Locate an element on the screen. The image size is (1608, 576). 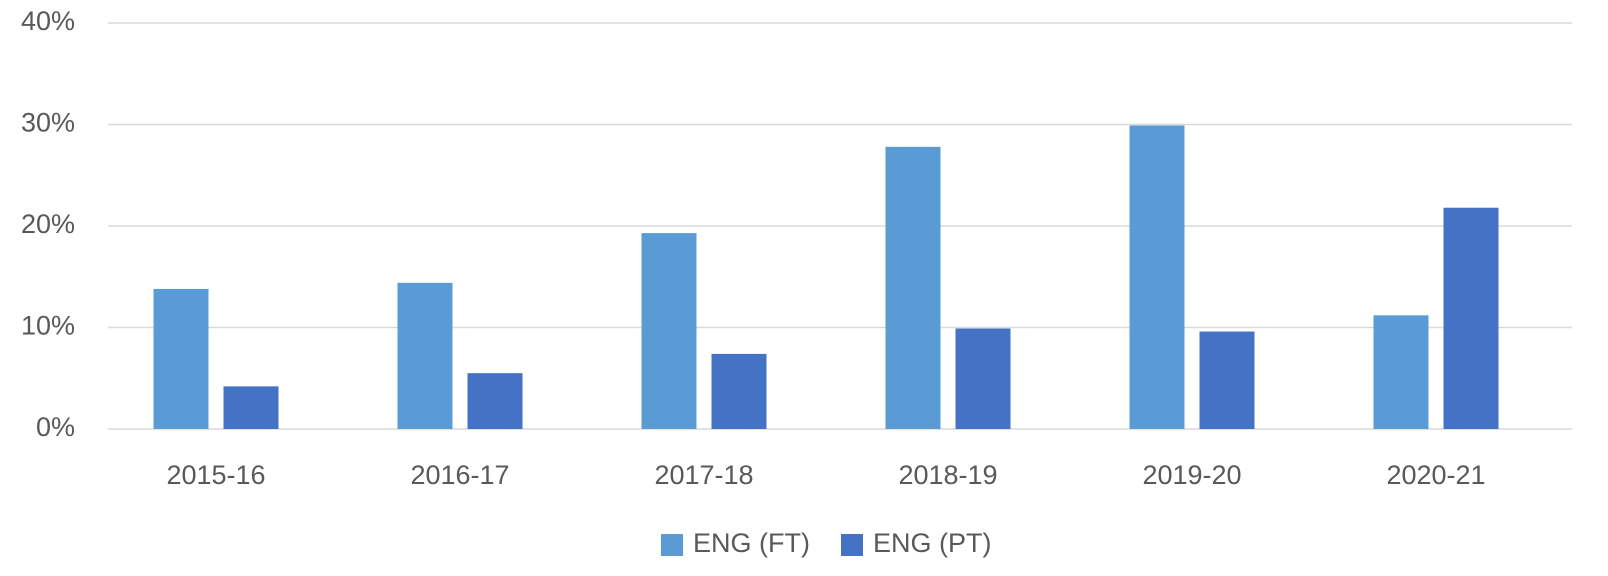
legend-label: ENG (FT) is located at coordinates (751, 543).